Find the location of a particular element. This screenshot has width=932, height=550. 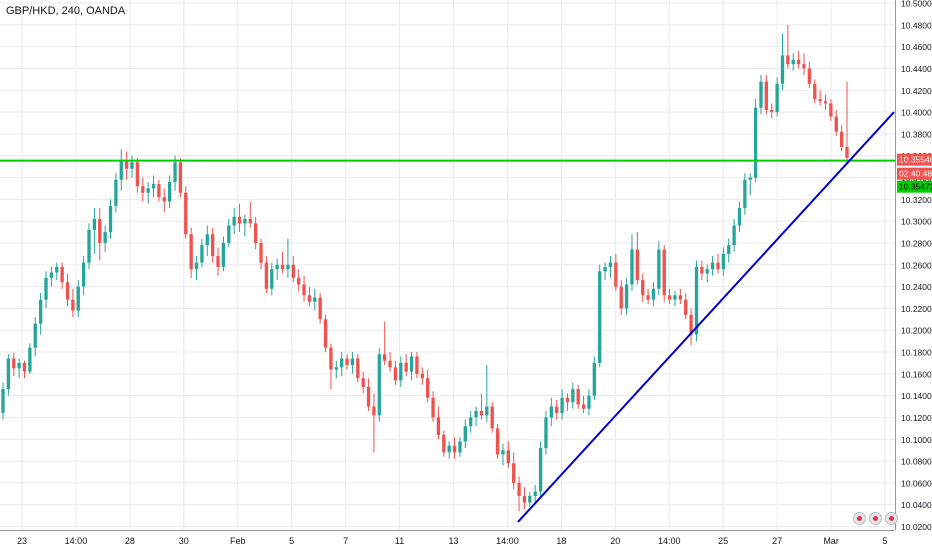

price-axis-label: 10.30000 is located at coordinates (916, 222).